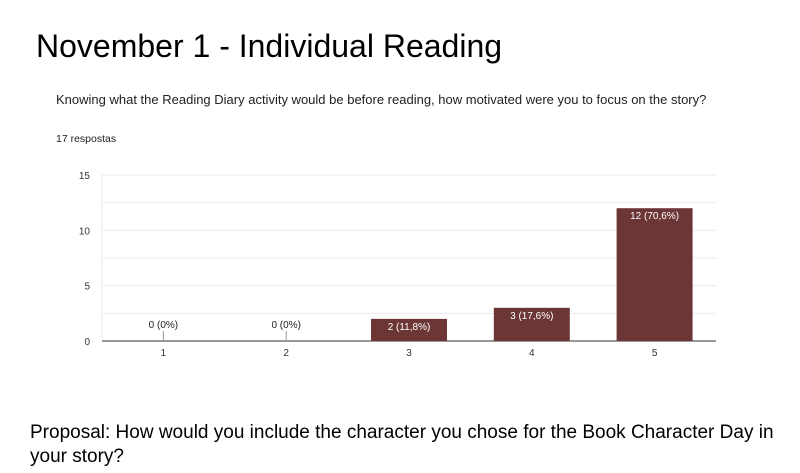 Image resolution: width=800 pixels, height=473 pixels. I want to click on x-tick-label: 1, so click(164, 353).